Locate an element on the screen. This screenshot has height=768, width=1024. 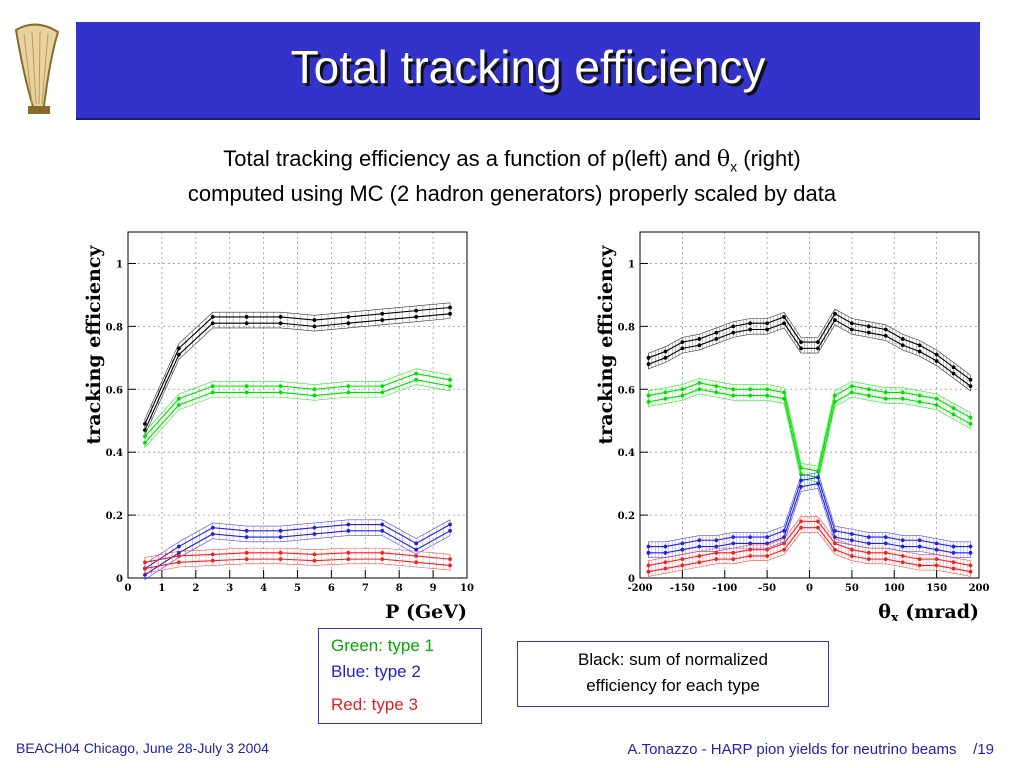
legend-black-line-2: efficiency for each type is located at coordinates (673, 685).